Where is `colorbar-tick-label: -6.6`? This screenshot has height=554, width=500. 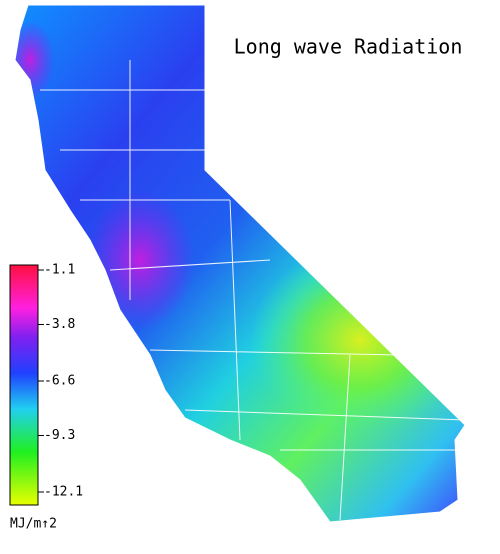
colorbar-tick-label: -6.6 is located at coordinates (59, 381).